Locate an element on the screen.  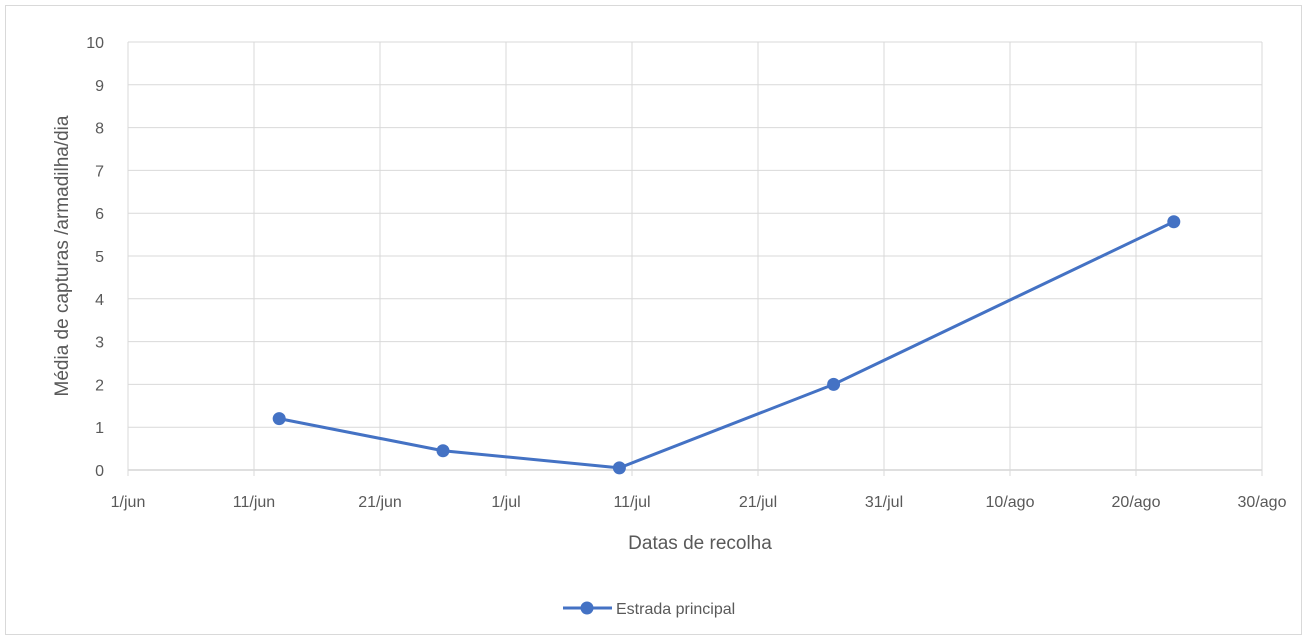
x-tick-label: 31/jul is located at coordinates (884, 502).